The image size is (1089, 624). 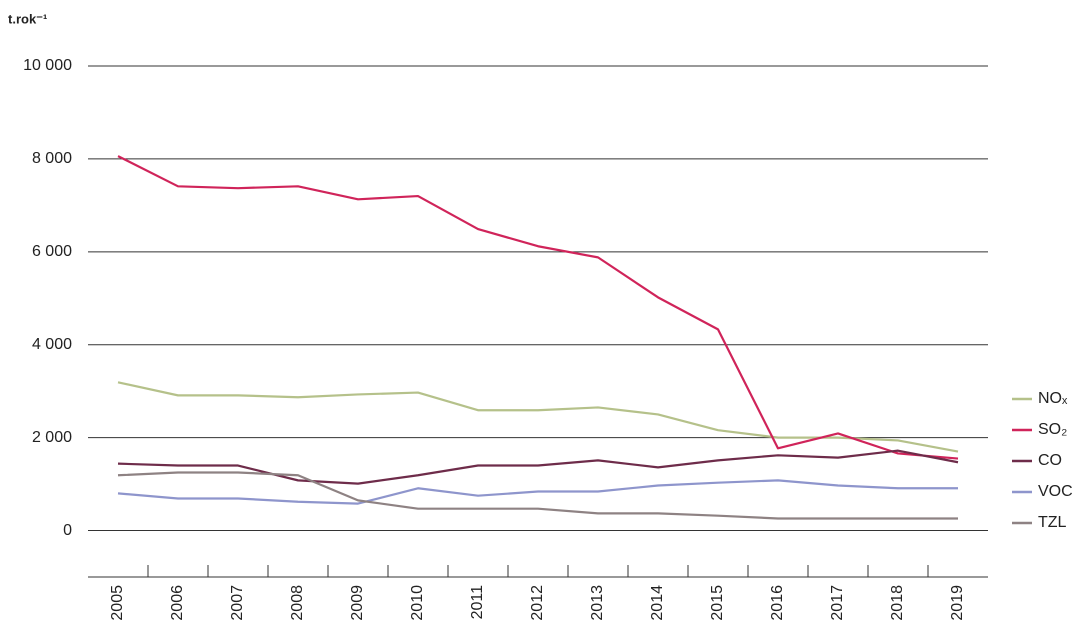 I want to click on y-tick-label: 8 000, so click(x=52, y=158).